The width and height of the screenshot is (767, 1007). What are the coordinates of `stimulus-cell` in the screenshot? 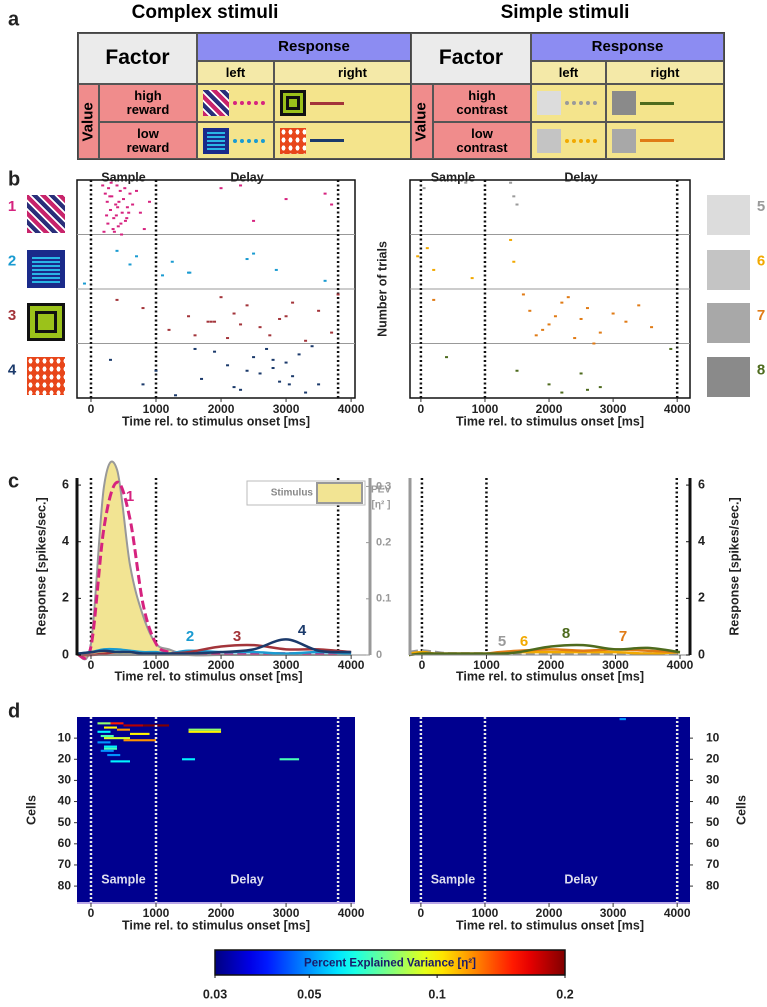 It's located at (352, 140).